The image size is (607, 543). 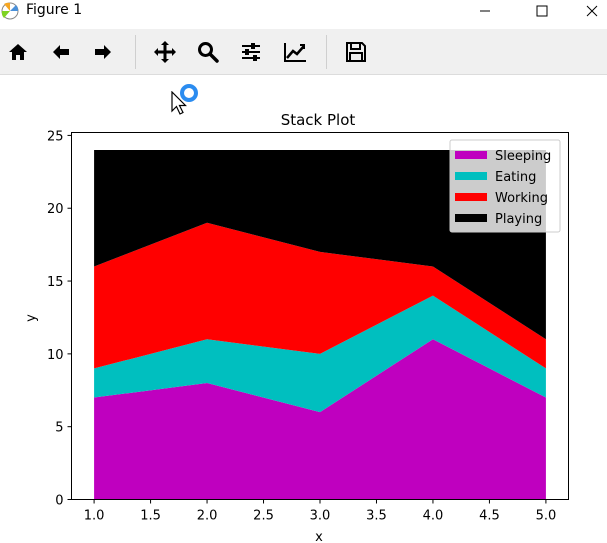 I want to click on maximize-icon, so click(x=542, y=11).